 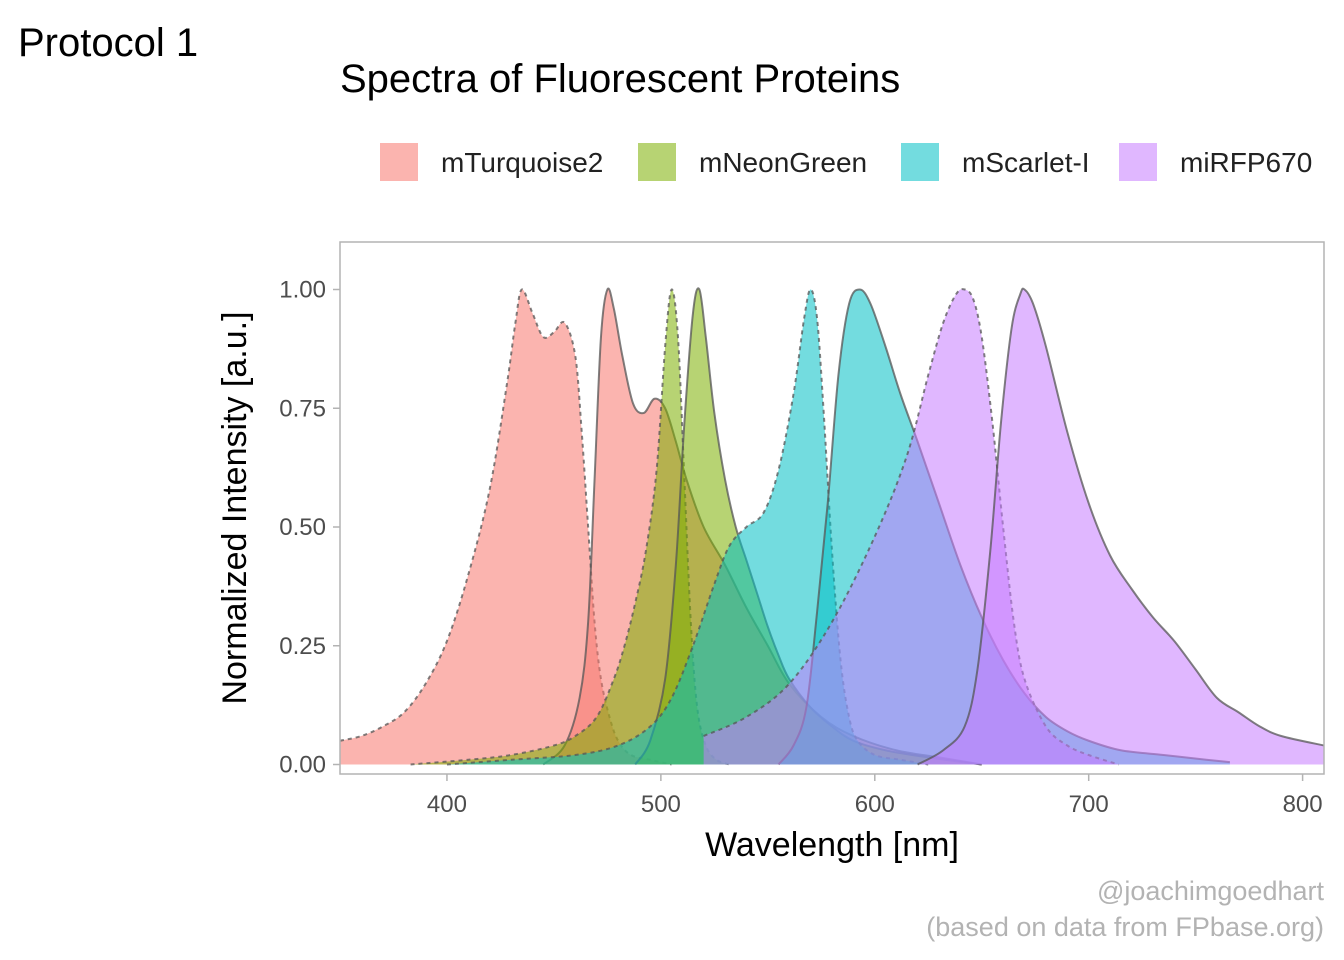 What do you see at coordinates (447, 804) in the screenshot?
I see `x-tick-label-400: 400` at bounding box center [447, 804].